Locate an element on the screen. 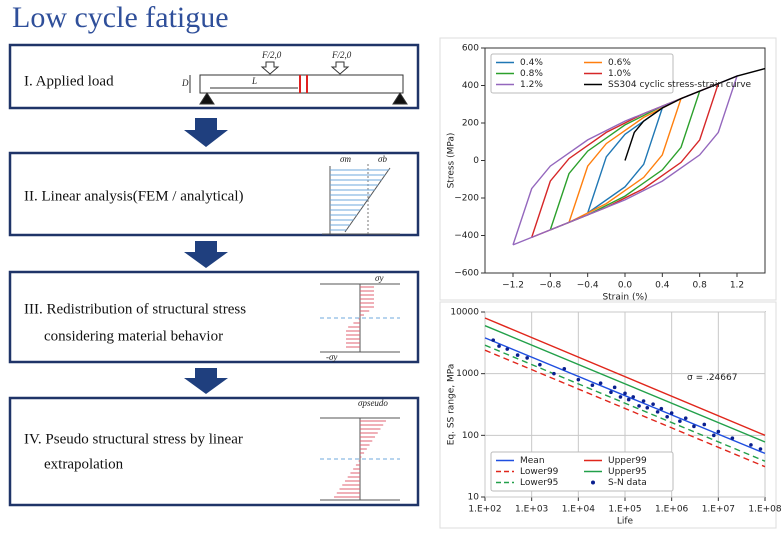  y-tick-label: −400 is located at coordinates (466, 236).